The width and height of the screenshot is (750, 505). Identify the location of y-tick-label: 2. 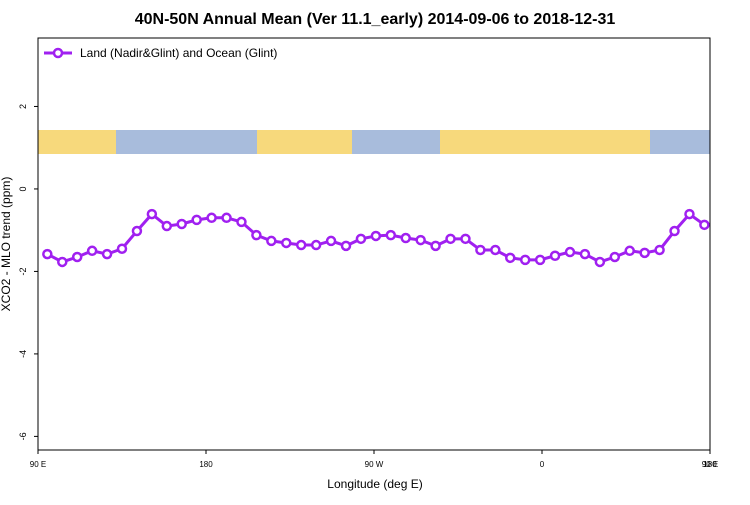
(23, 106).